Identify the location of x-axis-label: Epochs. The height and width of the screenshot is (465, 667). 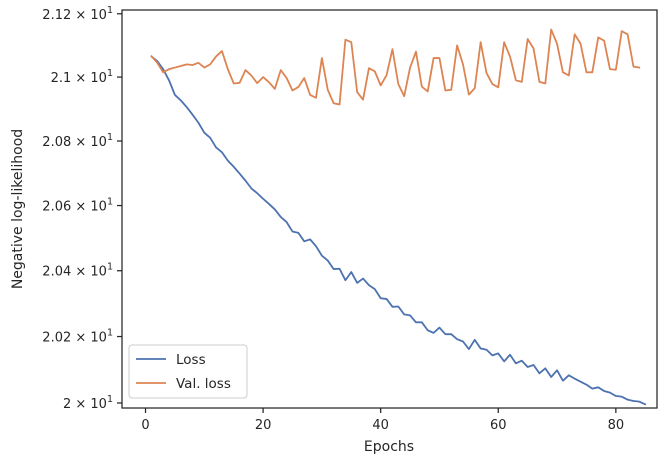
(389, 447).